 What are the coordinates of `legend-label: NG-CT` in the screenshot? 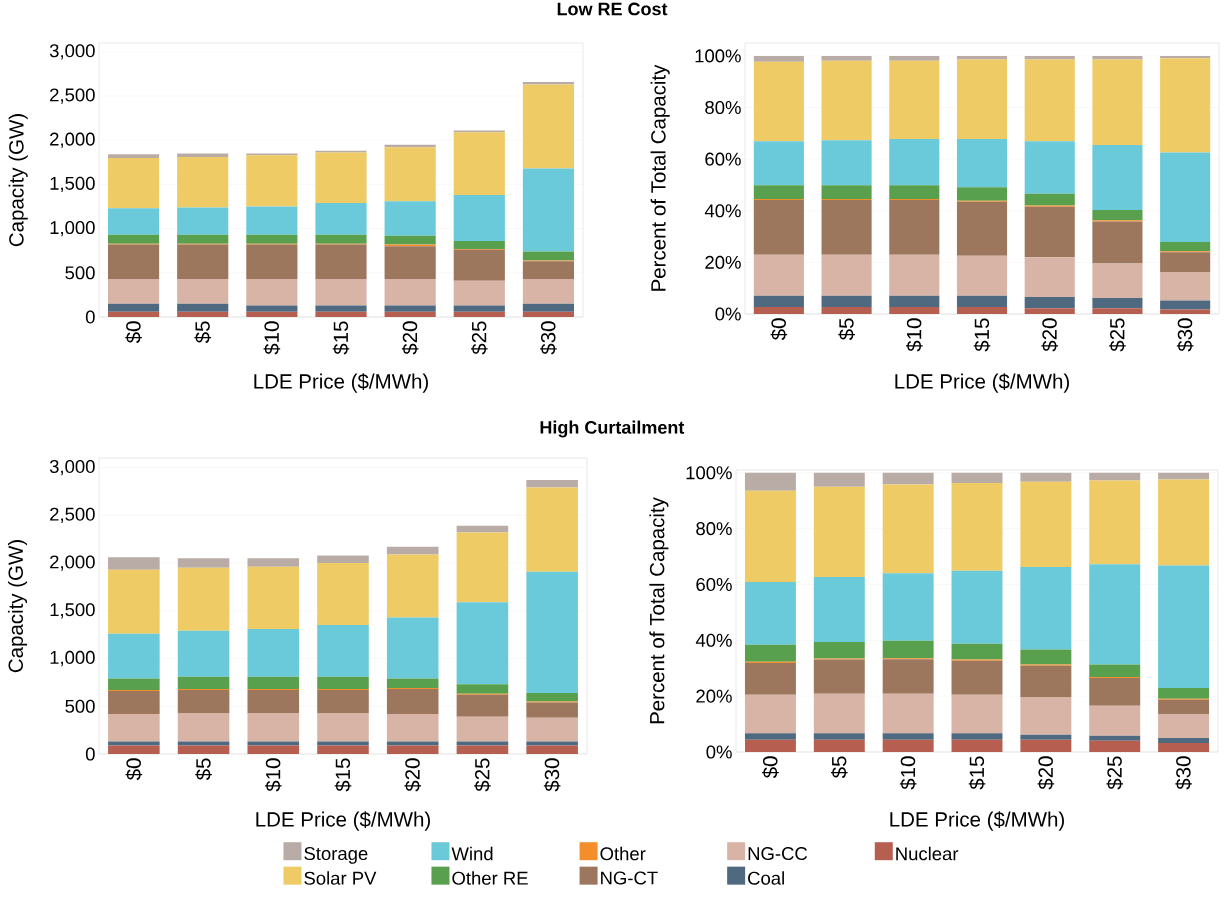 It's located at (629, 878).